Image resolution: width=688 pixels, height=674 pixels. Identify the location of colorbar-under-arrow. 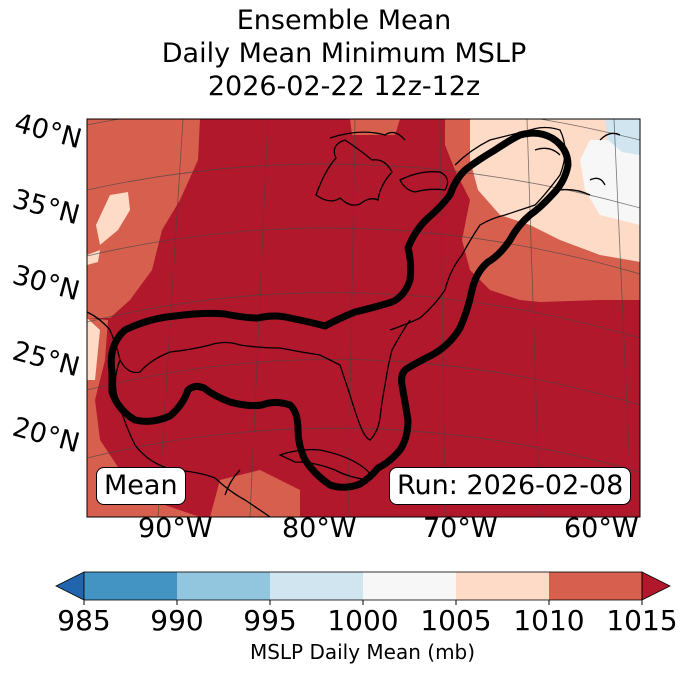
(70, 586).